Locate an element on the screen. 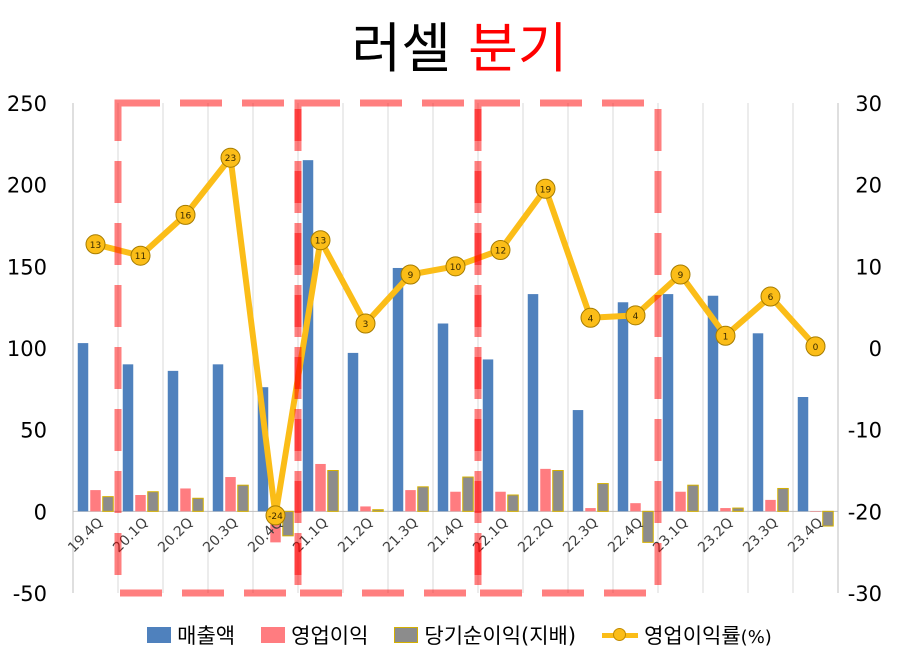  y-right-tick-label: 10 is located at coordinates (868, 267).